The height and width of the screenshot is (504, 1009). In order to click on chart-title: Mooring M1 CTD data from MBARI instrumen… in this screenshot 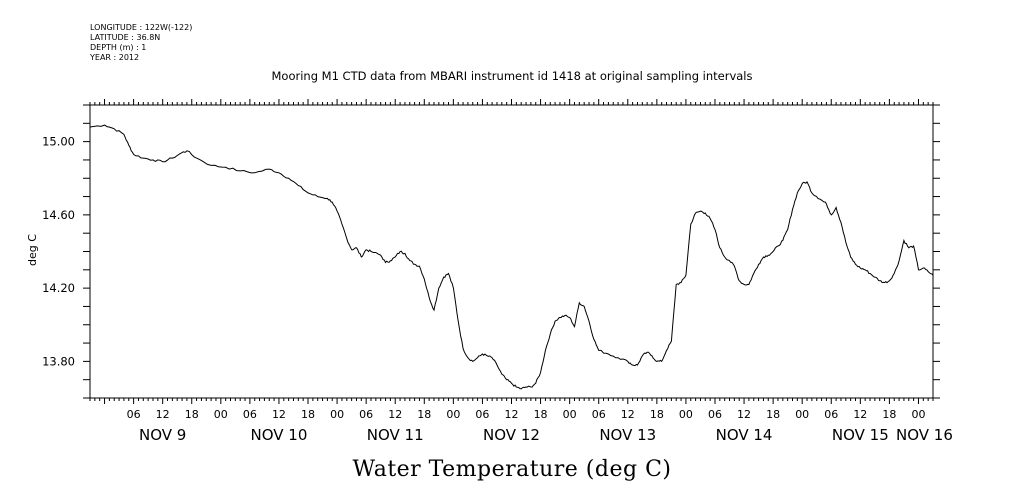, I will do `click(512, 76)`.